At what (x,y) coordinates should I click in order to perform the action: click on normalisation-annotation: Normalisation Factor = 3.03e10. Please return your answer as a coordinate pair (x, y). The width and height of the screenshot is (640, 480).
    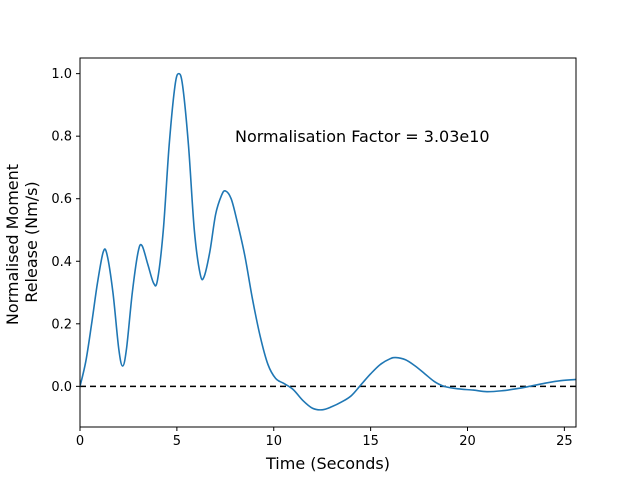
    Looking at the image, I should click on (362, 136).